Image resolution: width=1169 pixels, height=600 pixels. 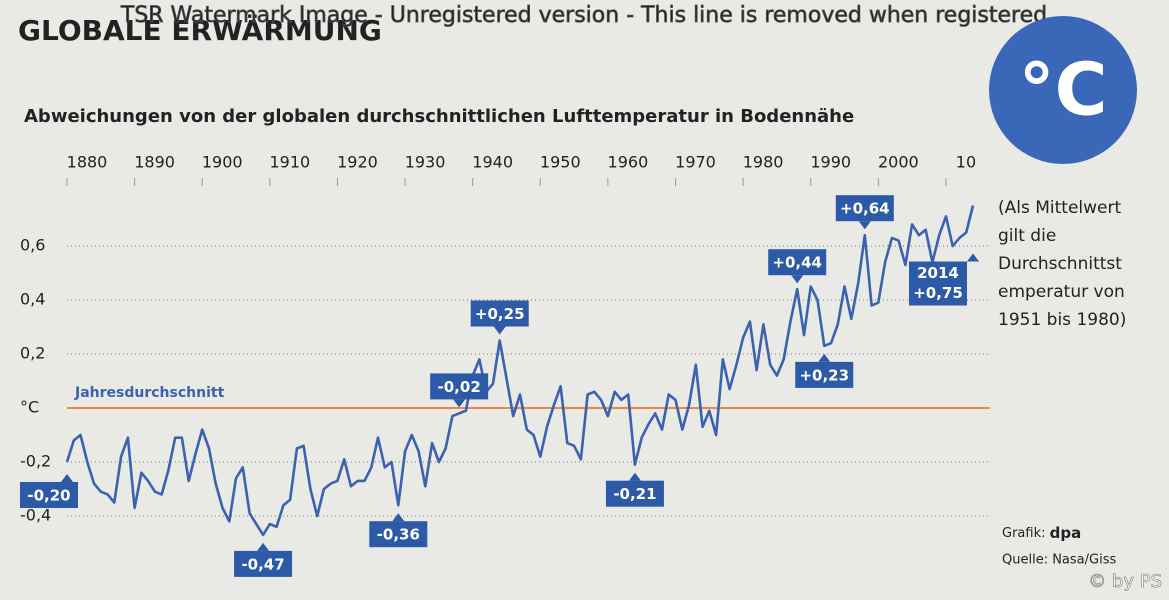 What do you see at coordinates (425, 162) in the screenshot?
I see `x-tick-label: 1930` at bounding box center [425, 162].